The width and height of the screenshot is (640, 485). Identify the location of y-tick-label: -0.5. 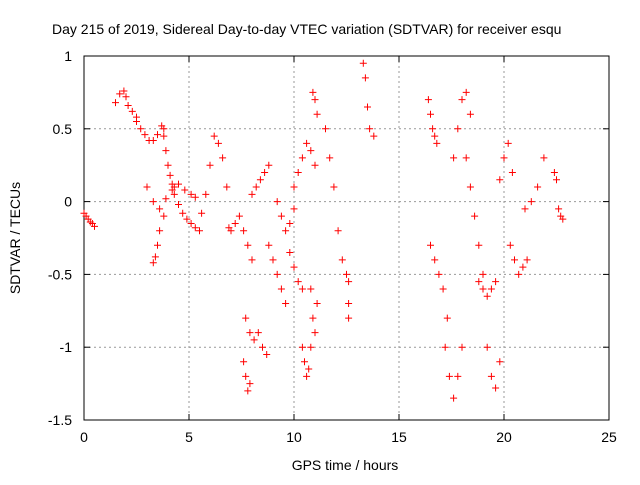
(60, 274).